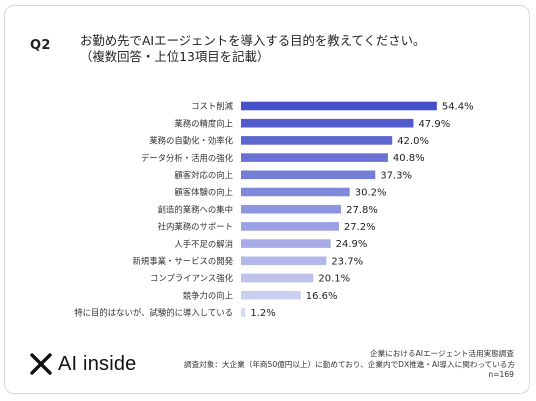 This screenshot has width=536, height=401. What do you see at coordinates (371, 193) in the screenshot?
I see `value-label: 30.2%` at bounding box center [371, 193].